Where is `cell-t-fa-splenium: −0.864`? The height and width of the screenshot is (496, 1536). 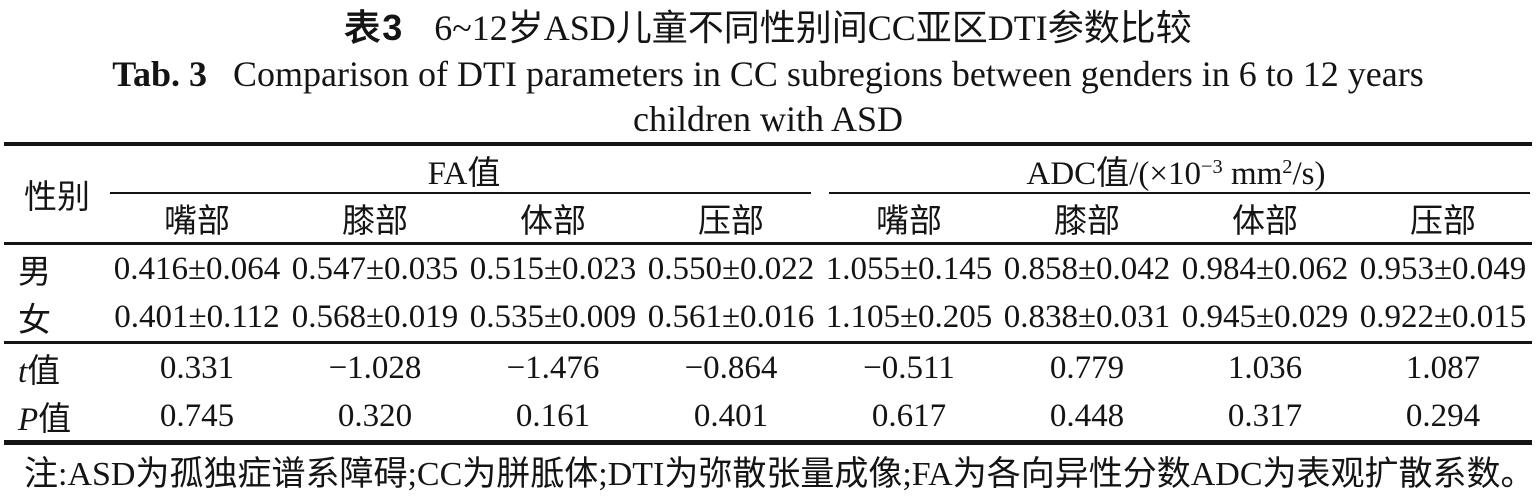 cell-t-fa-splenium: −0.864 is located at coordinates (731, 367).